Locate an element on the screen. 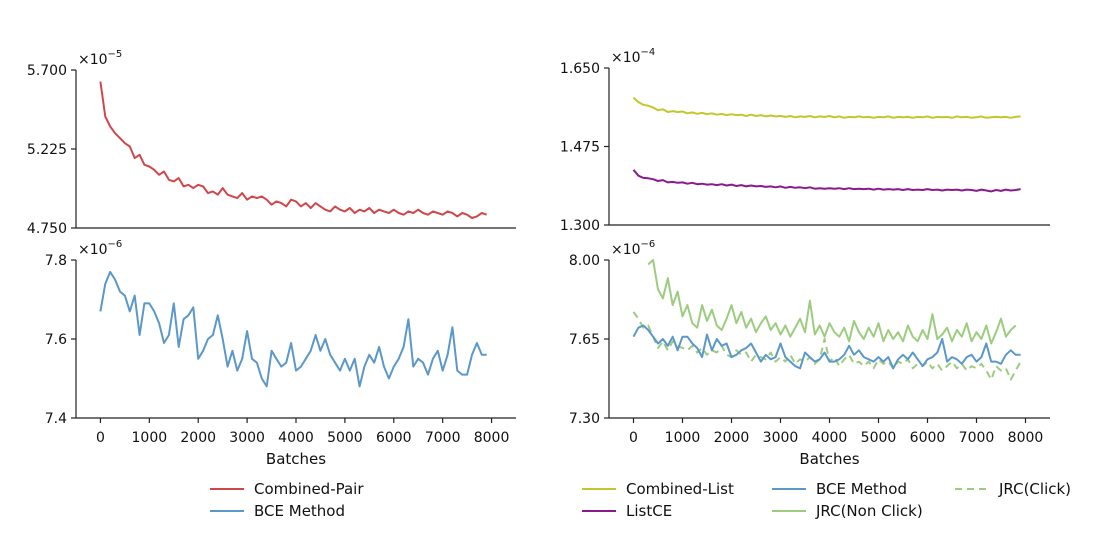 The image size is (1106, 557). y-tick-label: 1.475 is located at coordinates (580, 148).